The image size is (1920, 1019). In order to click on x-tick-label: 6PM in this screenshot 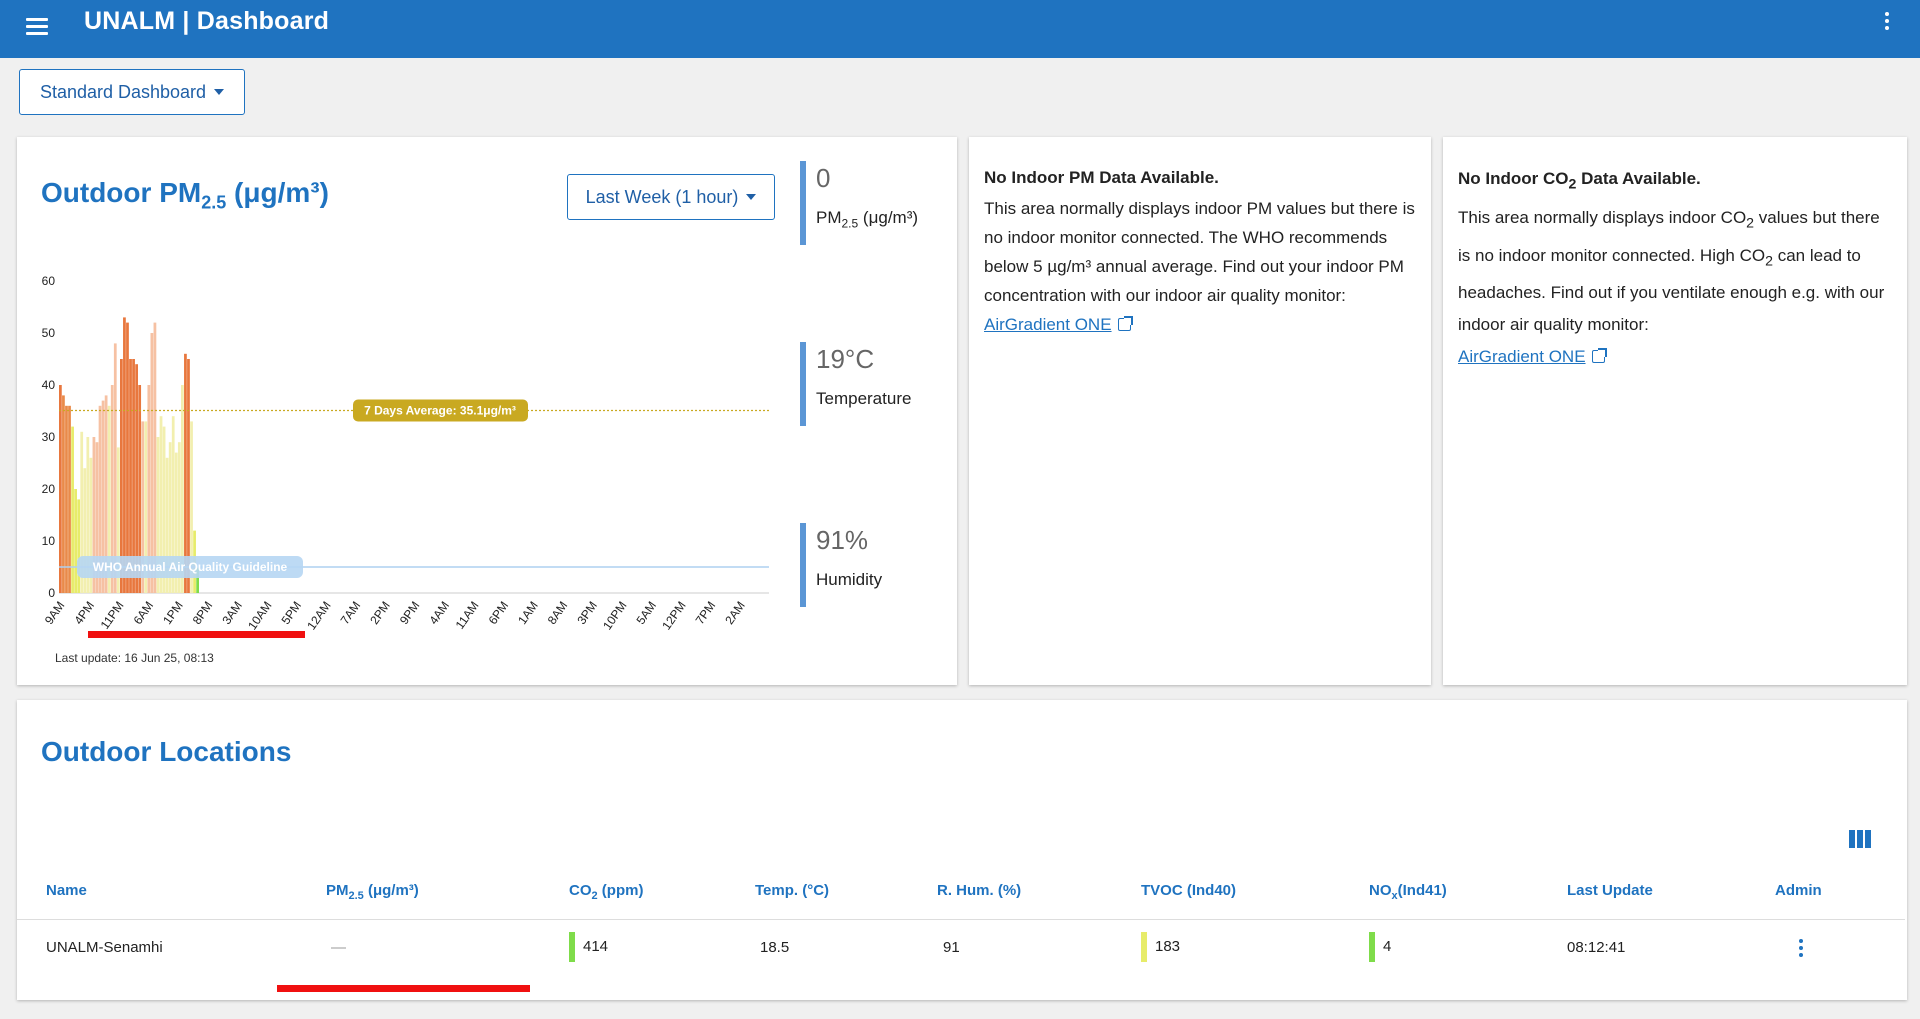, I will do `click(499, 613)`.